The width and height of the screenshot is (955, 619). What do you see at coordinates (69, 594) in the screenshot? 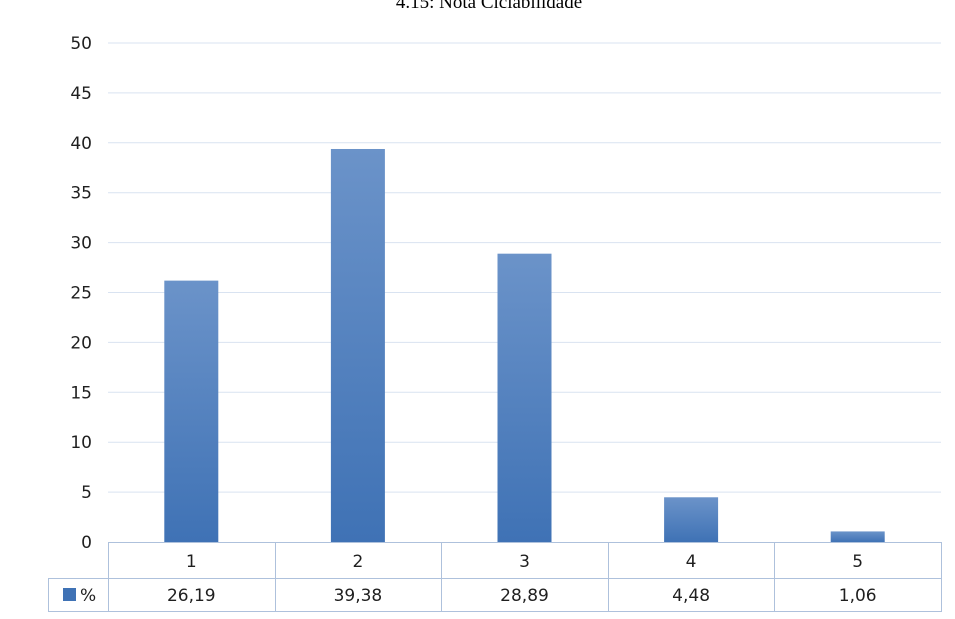
I see `legend-key` at bounding box center [69, 594].